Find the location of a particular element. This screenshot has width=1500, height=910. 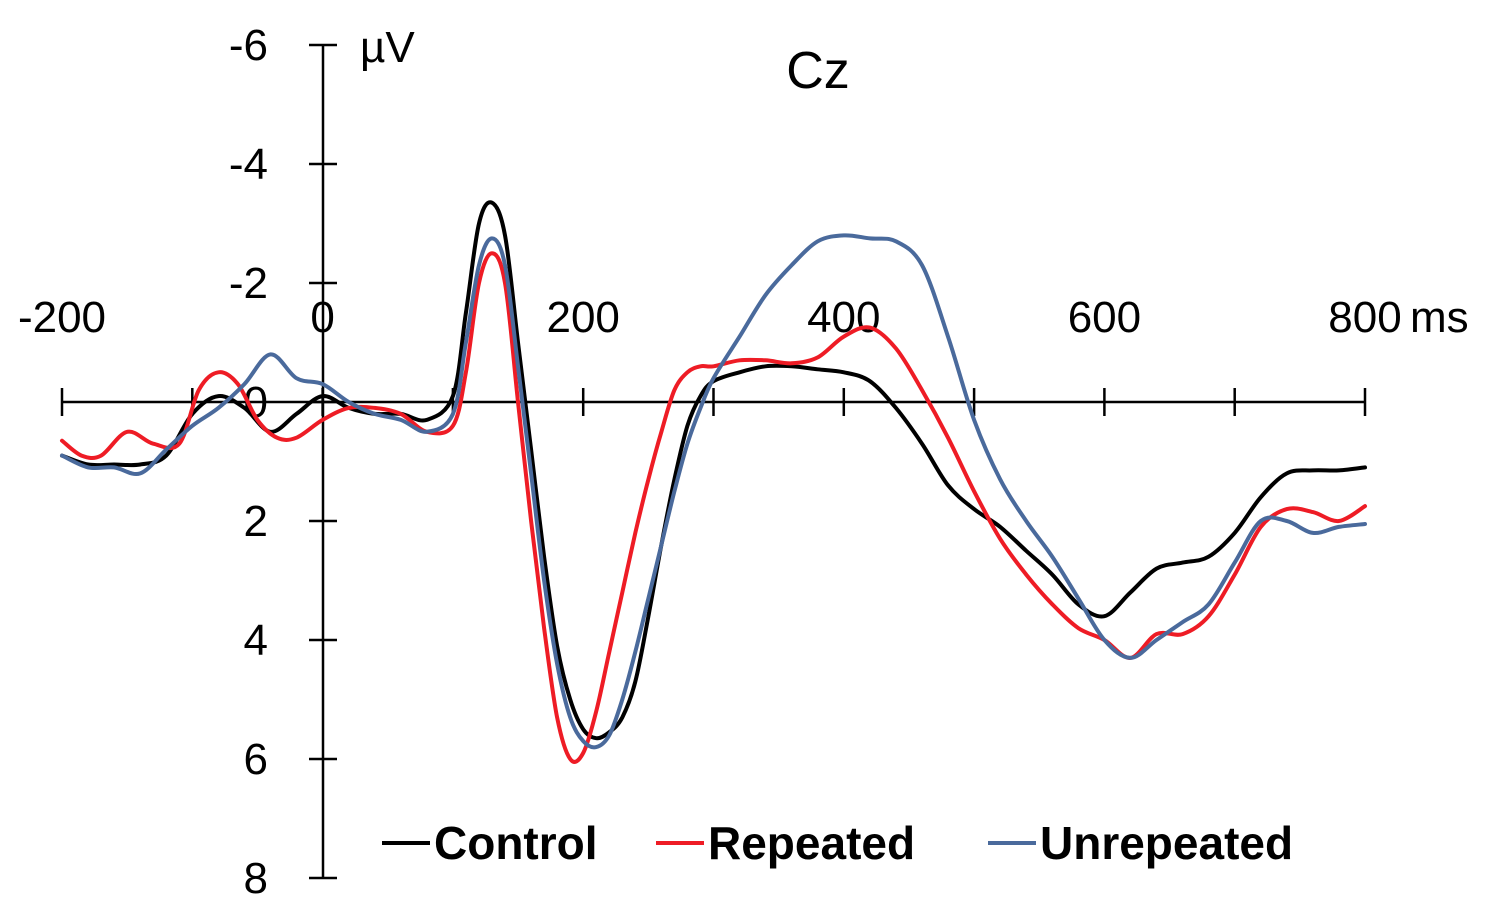

y-tick-label: 2 is located at coordinates (256, 521).